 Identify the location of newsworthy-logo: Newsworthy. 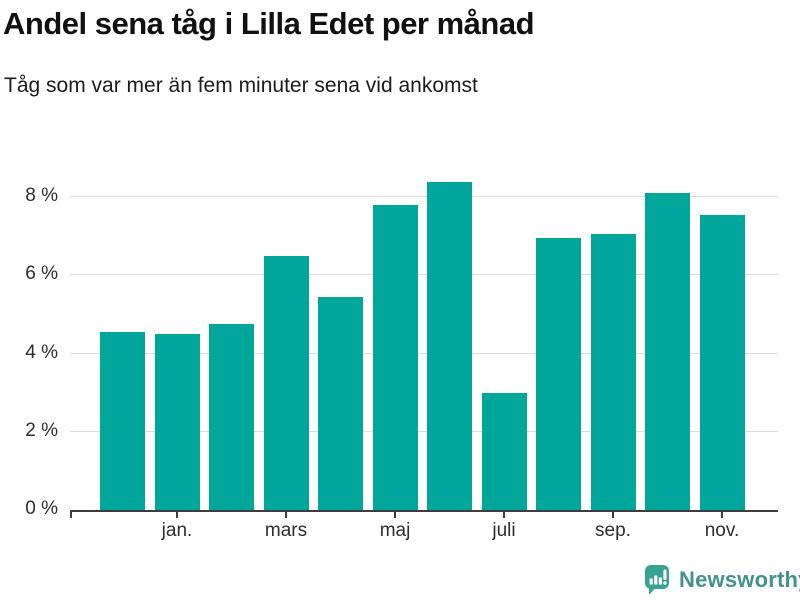
(722, 580).